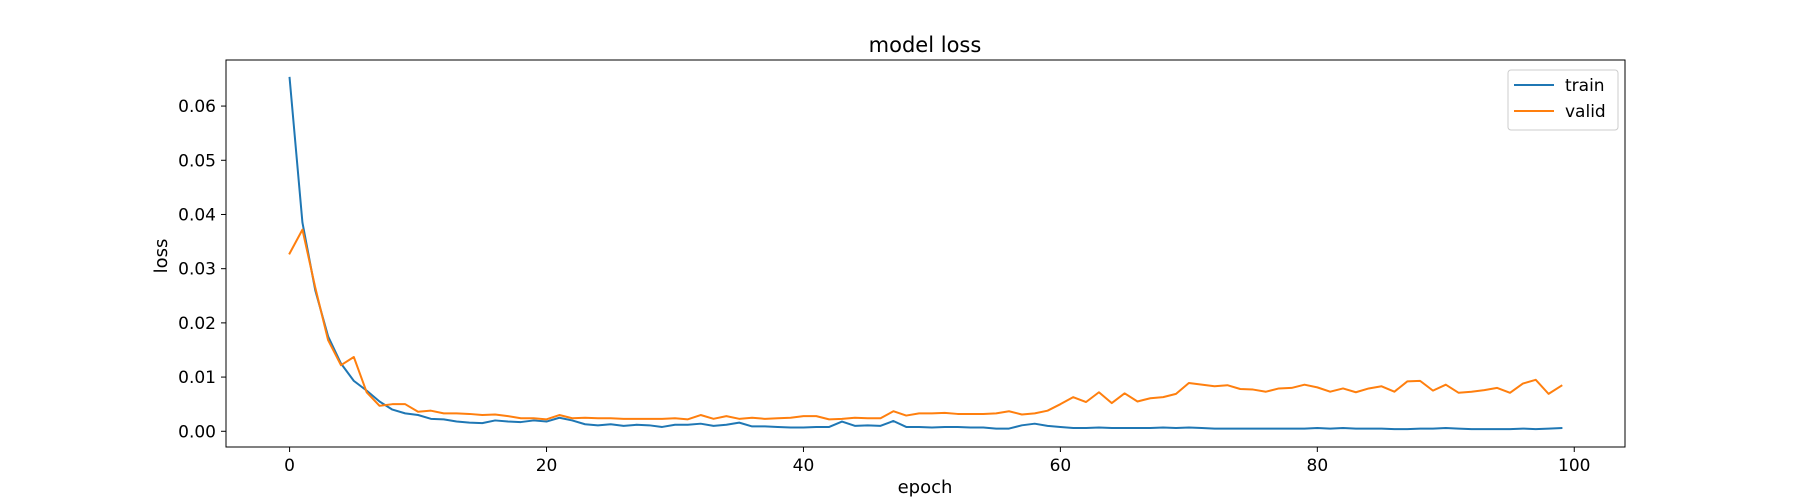 The image size is (1800, 500). I want to click on y-tick-label: 0.00, so click(197, 432).